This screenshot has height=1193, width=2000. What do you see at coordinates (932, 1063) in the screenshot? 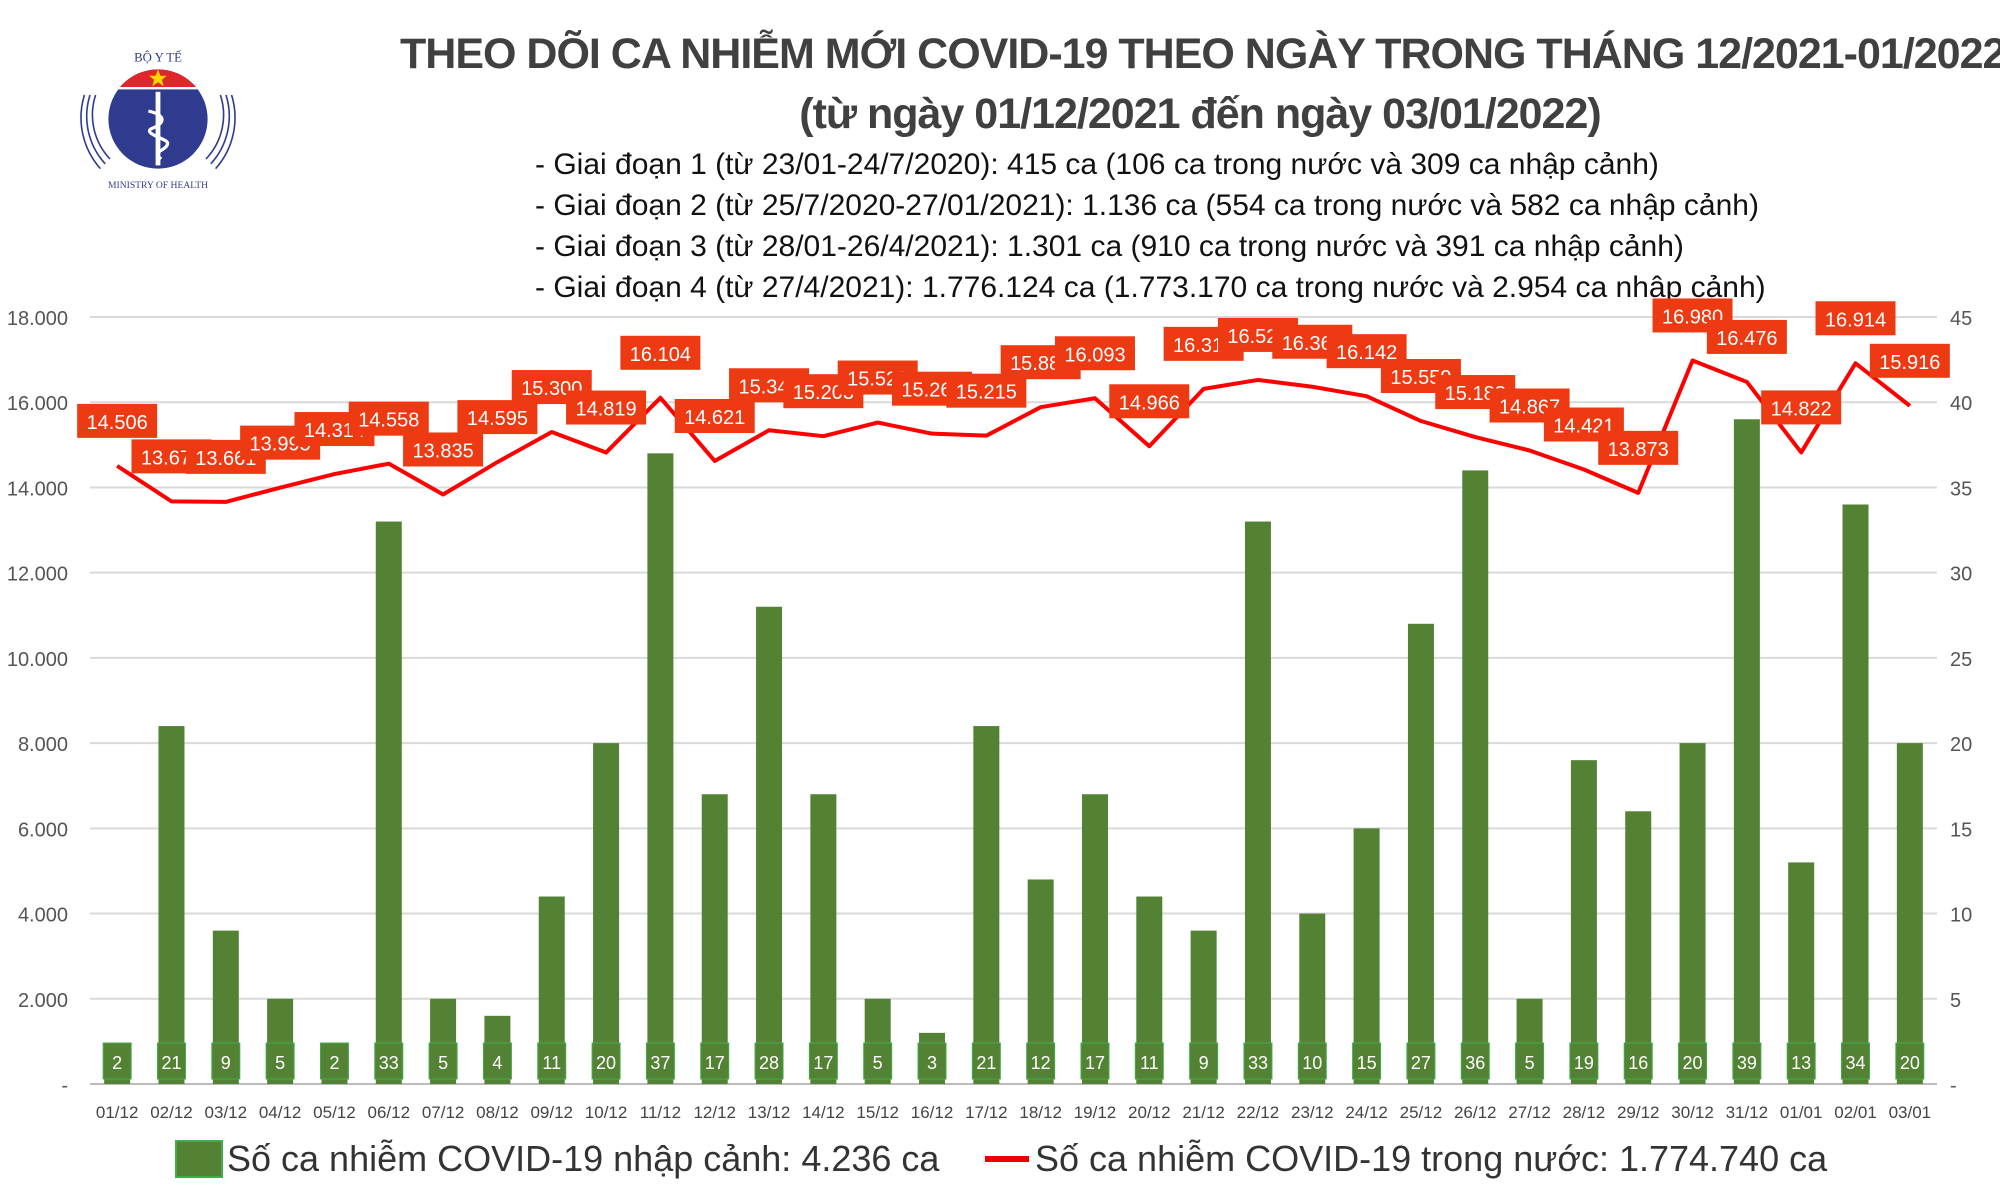
I see `bar-data-label: 3` at bounding box center [932, 1063].